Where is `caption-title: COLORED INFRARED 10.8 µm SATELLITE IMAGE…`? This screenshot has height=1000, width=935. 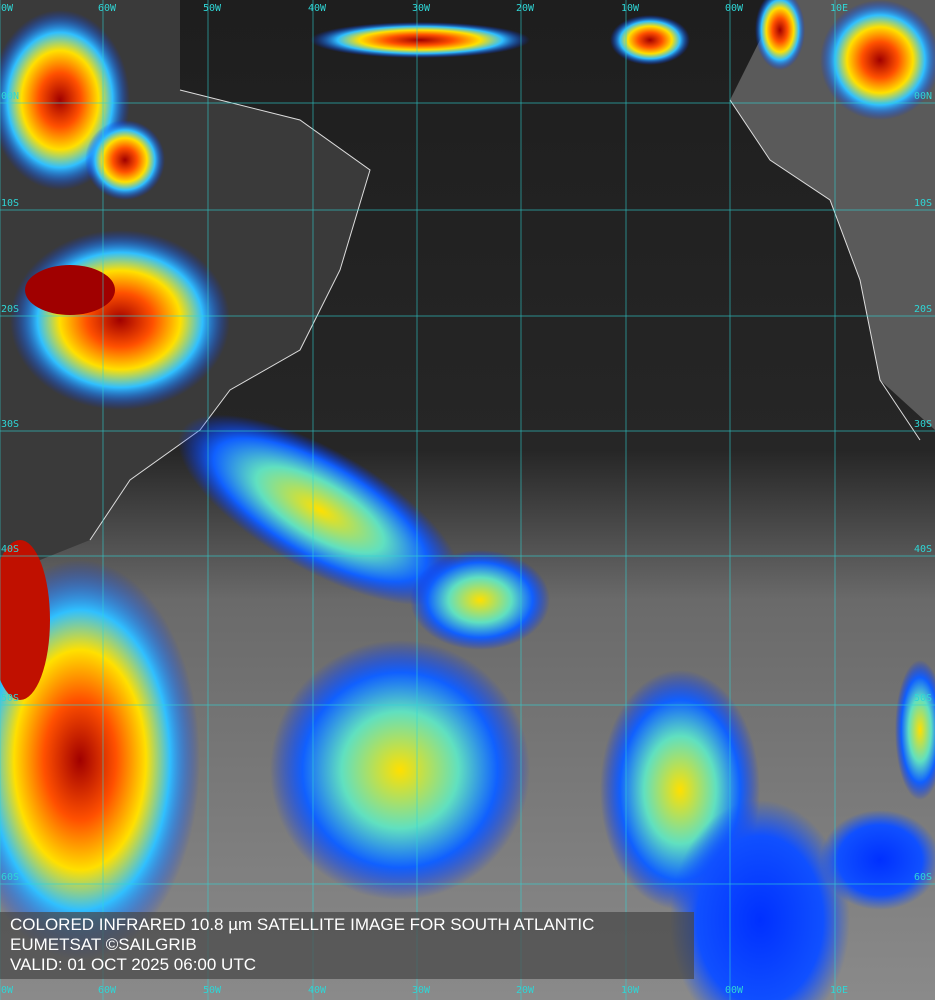 caption-title: COLORED INFRARED 10.8 µm SATELLITE IMAGE… is located at coordinates (302, 924).